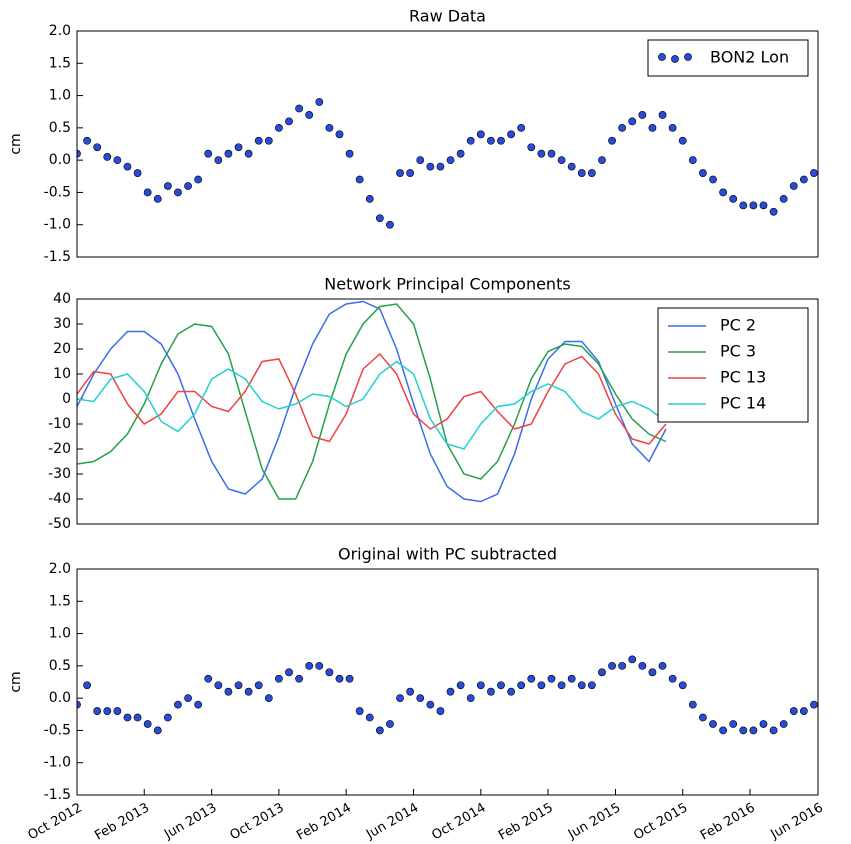 The image size is (851, 844). Describe the element at coordinates (55, 822) in the screenshot. I see `x-tick-label: Oct 2012` at that location.